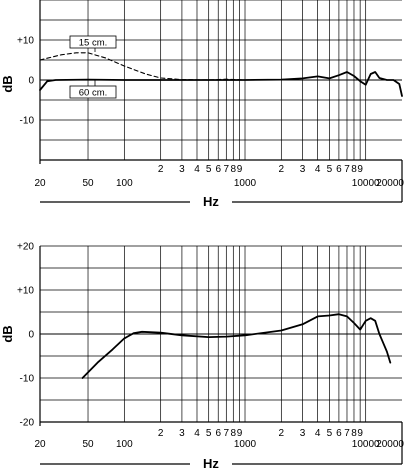 The height and width of the screenshot is (472, 420). I want to click on series-line, so click(236, 346).